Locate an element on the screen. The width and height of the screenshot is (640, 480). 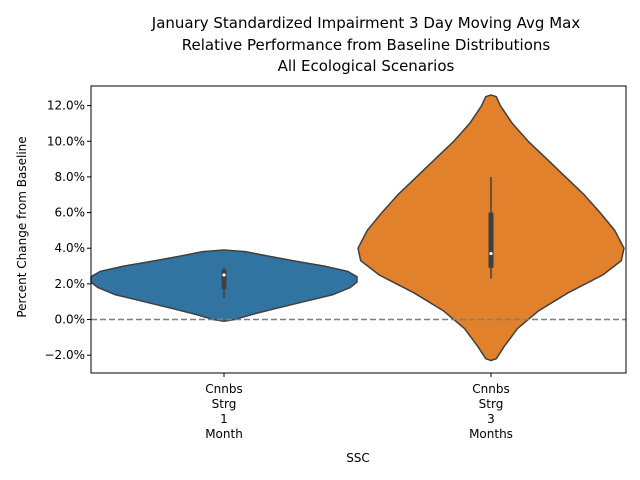
x-axis-label: SSC is located at coordinates (358, 458).